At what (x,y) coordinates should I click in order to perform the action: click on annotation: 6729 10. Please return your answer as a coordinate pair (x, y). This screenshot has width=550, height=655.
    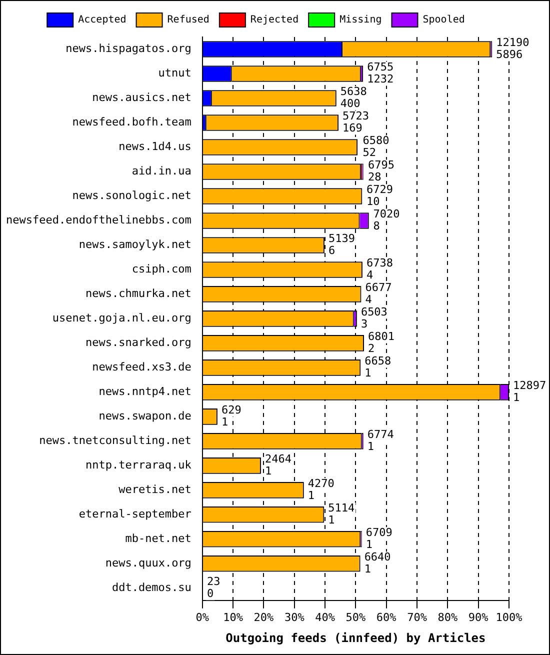
    Looking at the image, I should click on (379, 195).